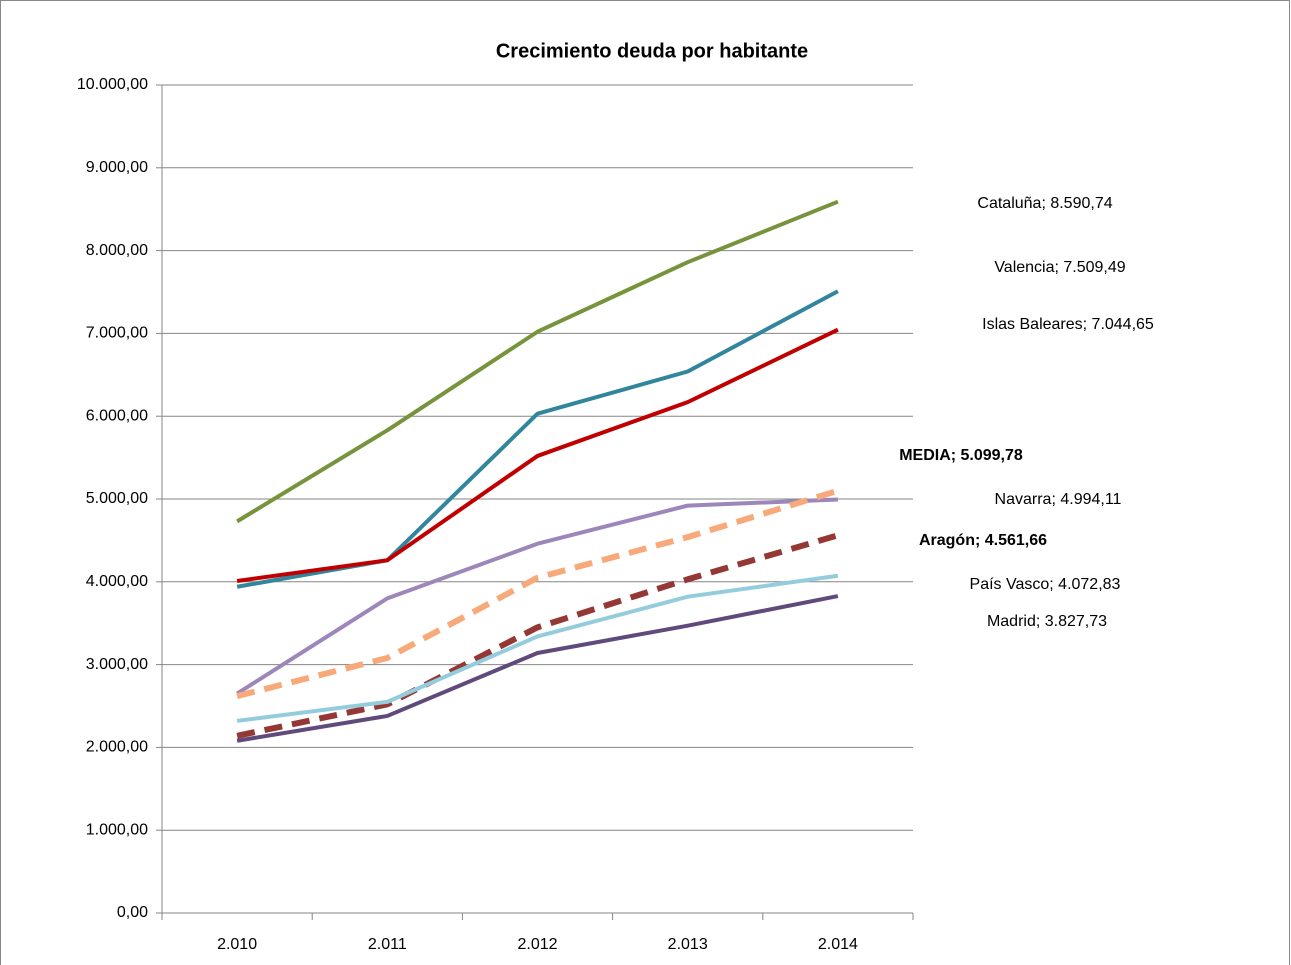  Describe the element at coordinates (1045, 584) in the screenshot. I see `data-label: País Vasco; 4.072,83` at that location.